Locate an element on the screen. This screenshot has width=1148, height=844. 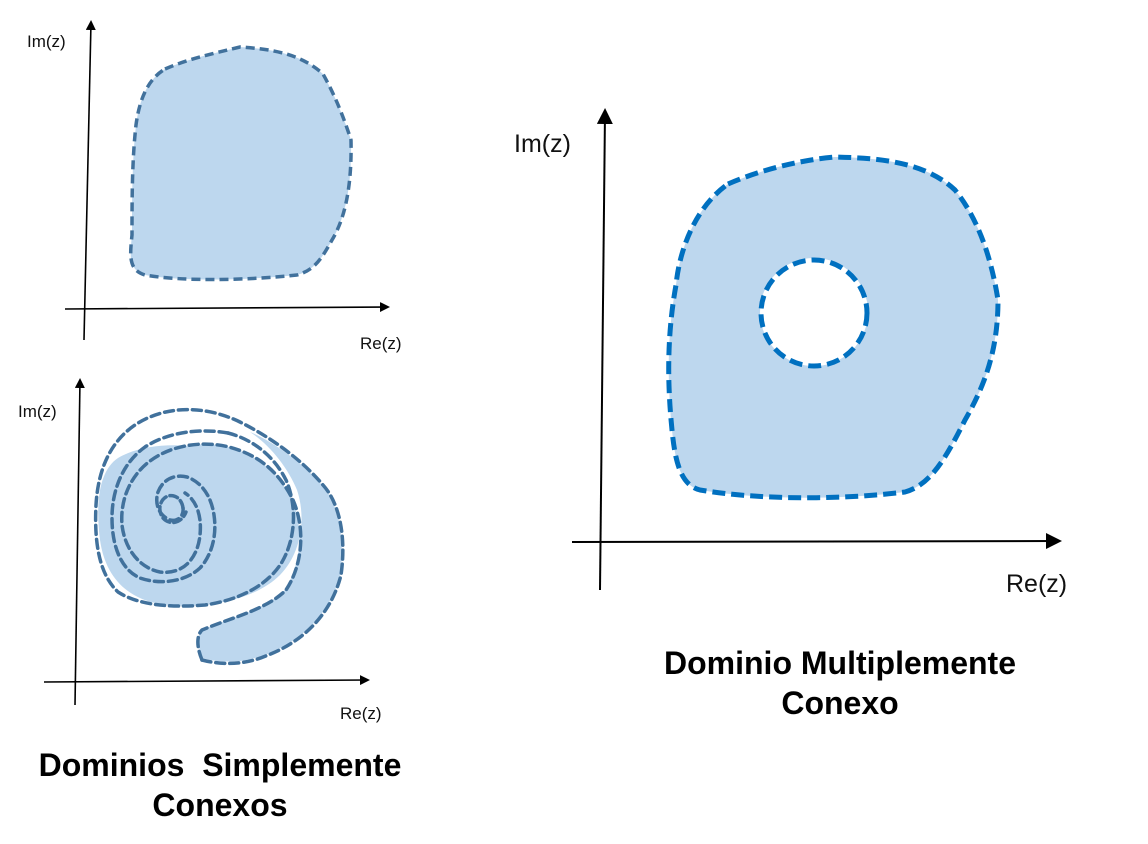
simply-connected-caption: Dominios Simplemente Conexos is located at coordinates (220, 785).